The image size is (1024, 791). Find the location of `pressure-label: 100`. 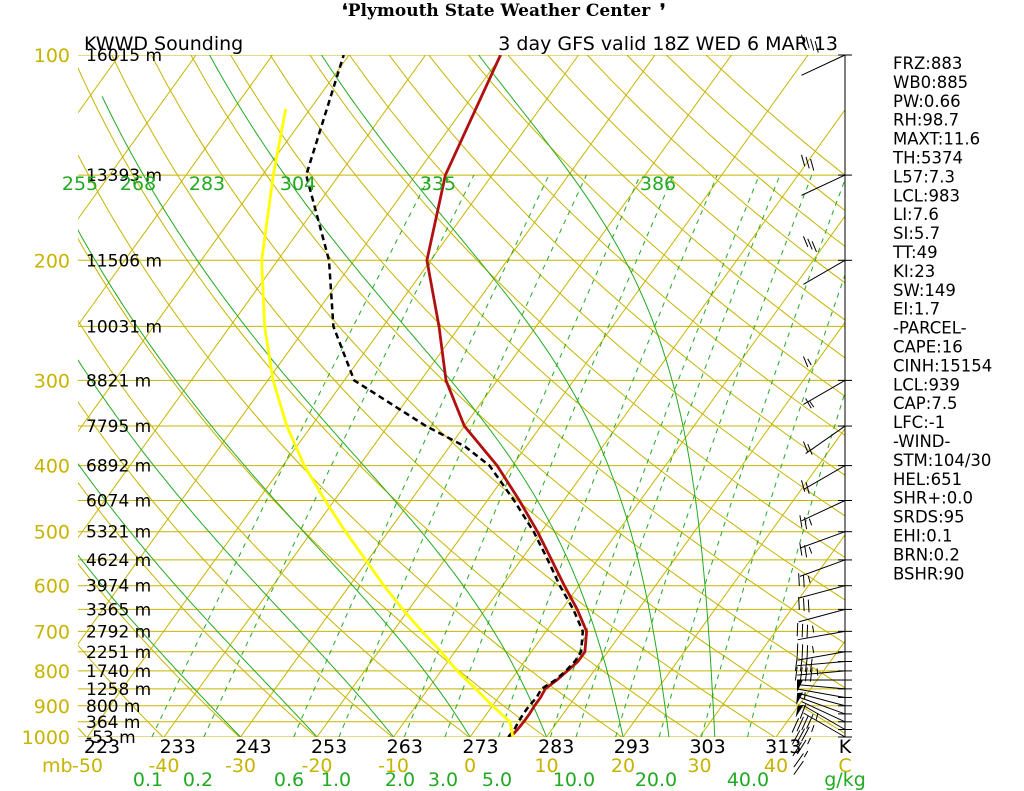

pressure-label: 100 is located at coordinates (52, 56).